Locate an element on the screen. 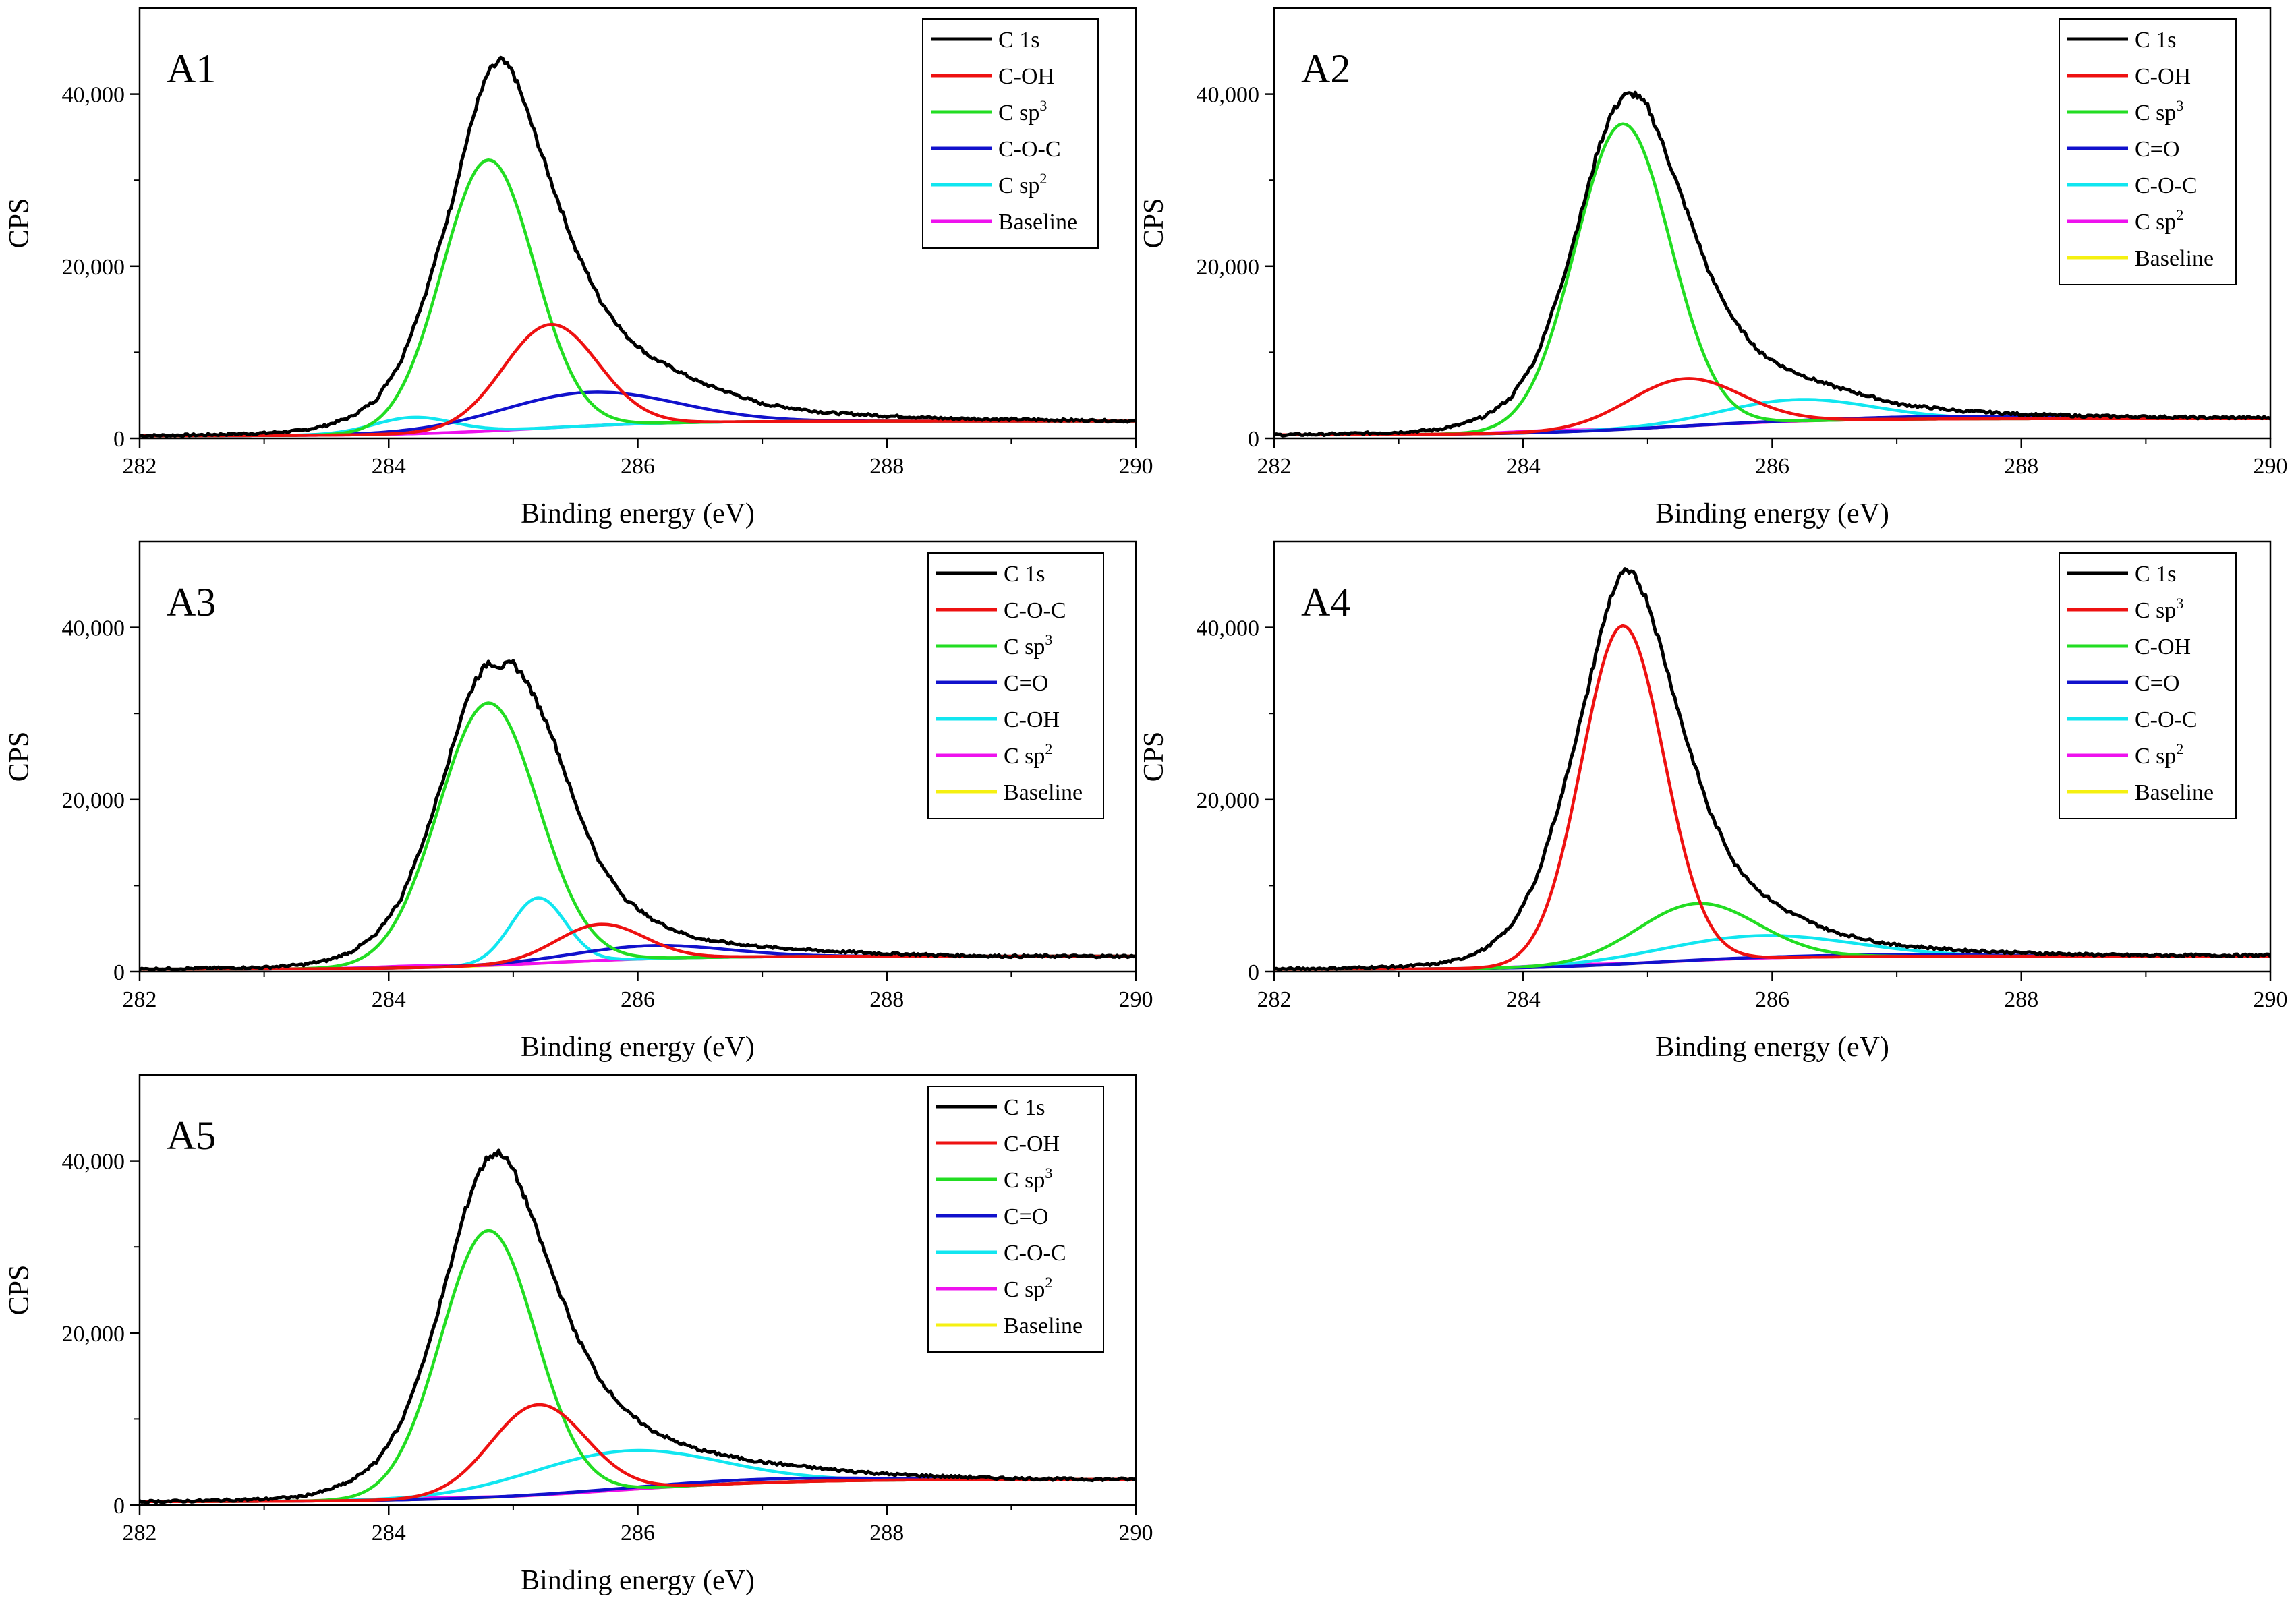  legend: C 1s C sp3 C-OH C=O C-O-C C sp2 Baseline is located at coordinates (2148, 686).